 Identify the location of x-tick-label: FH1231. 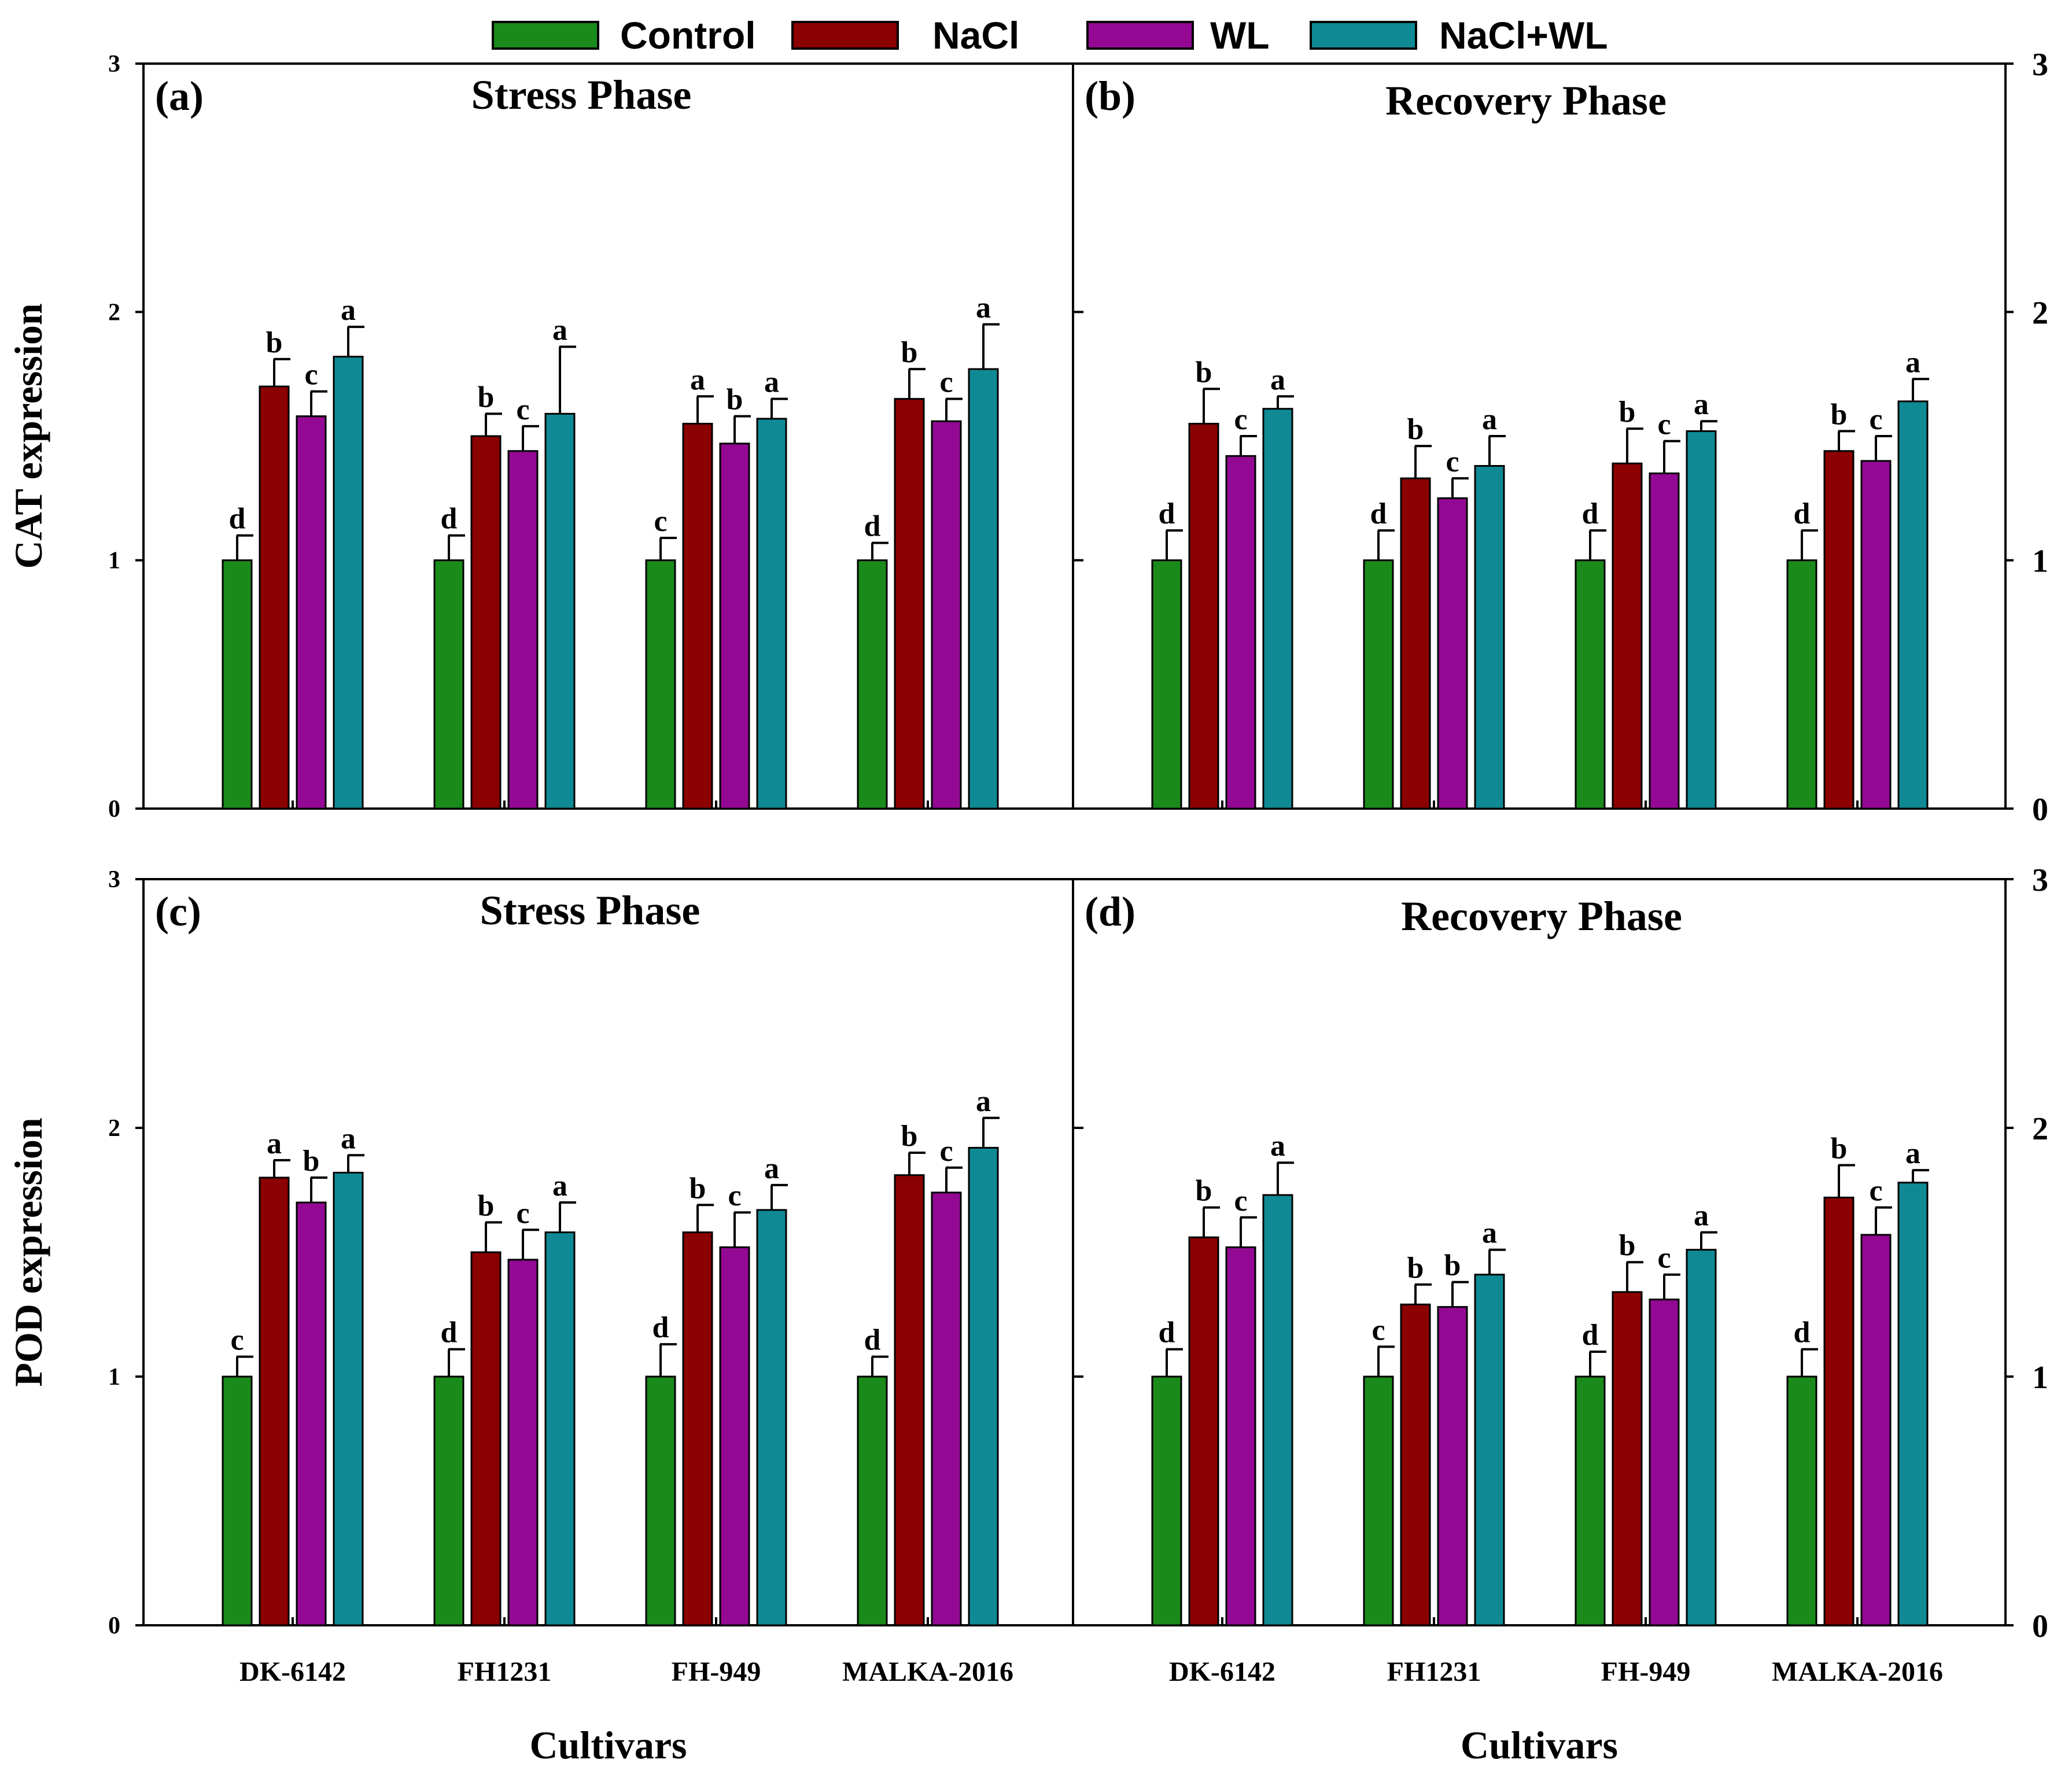
(1434, 1672).